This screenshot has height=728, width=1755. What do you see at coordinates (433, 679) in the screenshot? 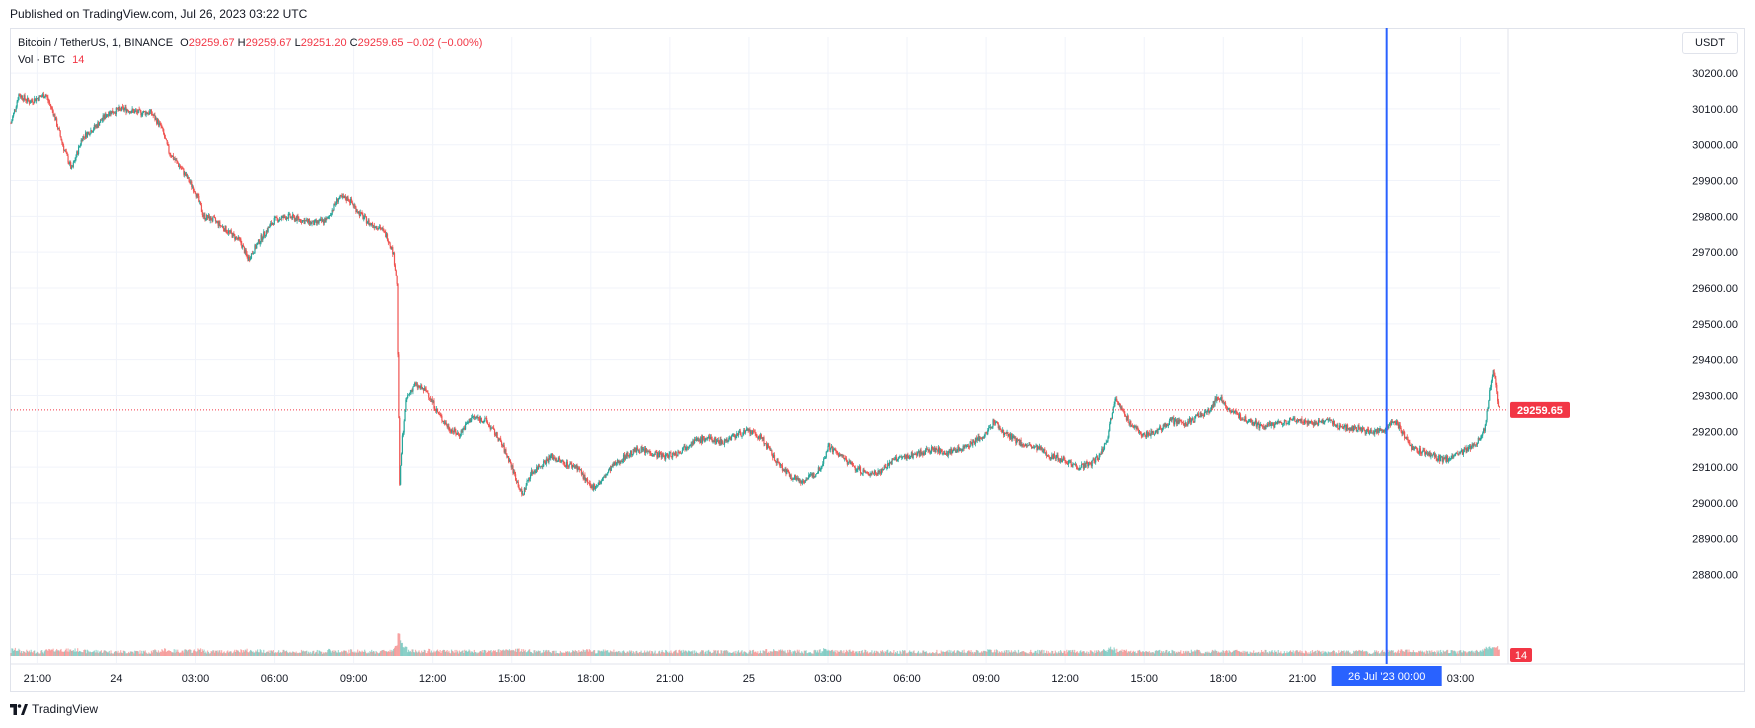
I see `x-tick-label: 12:00` at bounding box center [433, 679].